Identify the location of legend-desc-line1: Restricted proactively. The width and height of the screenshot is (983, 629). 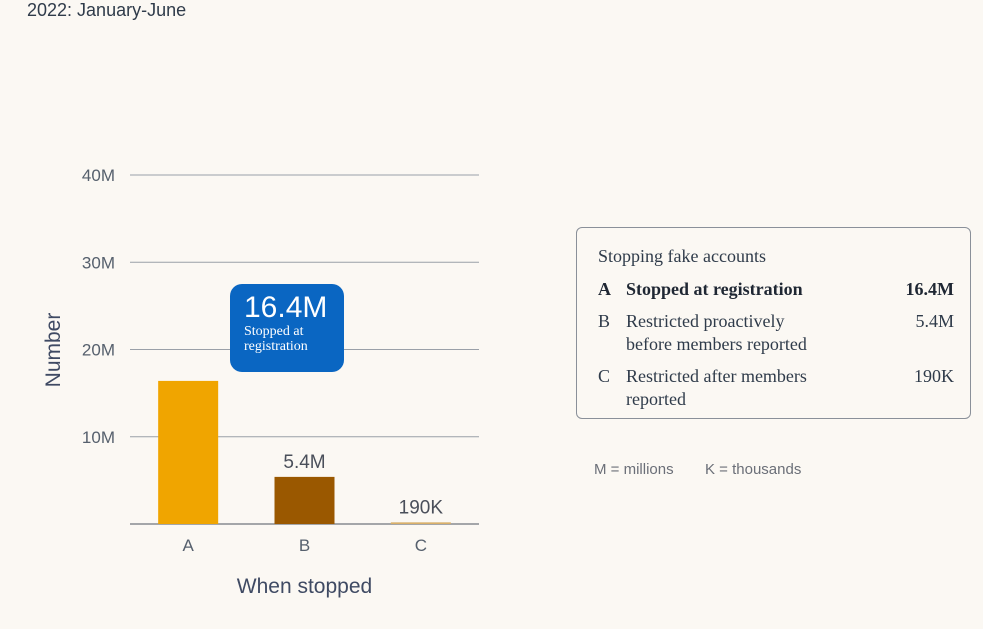
(705, 321).